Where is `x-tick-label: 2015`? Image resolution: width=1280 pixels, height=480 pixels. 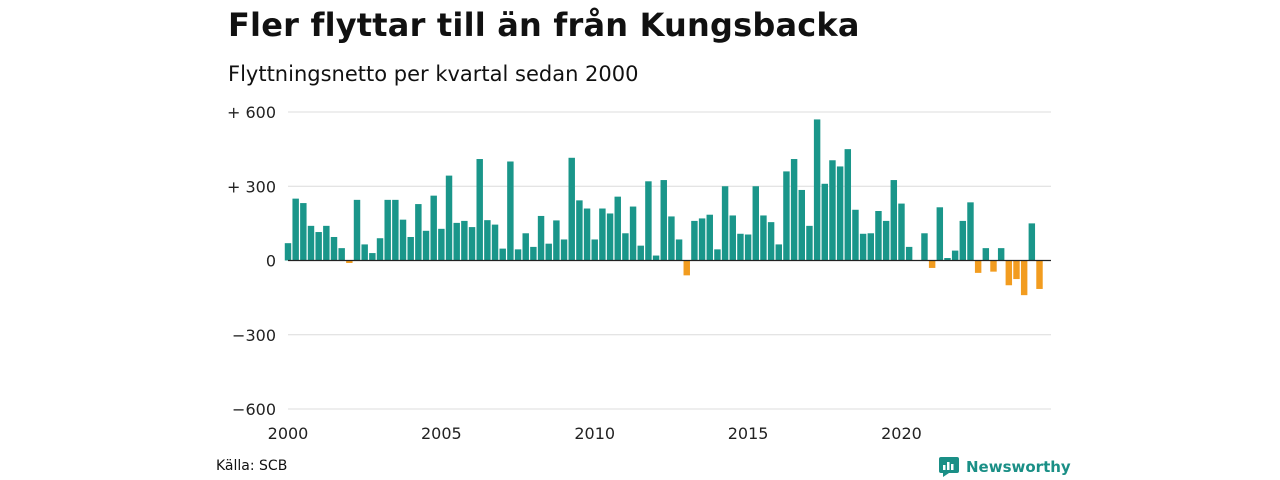
x-tick-label: 2015 is located at coordinates (748, 433).